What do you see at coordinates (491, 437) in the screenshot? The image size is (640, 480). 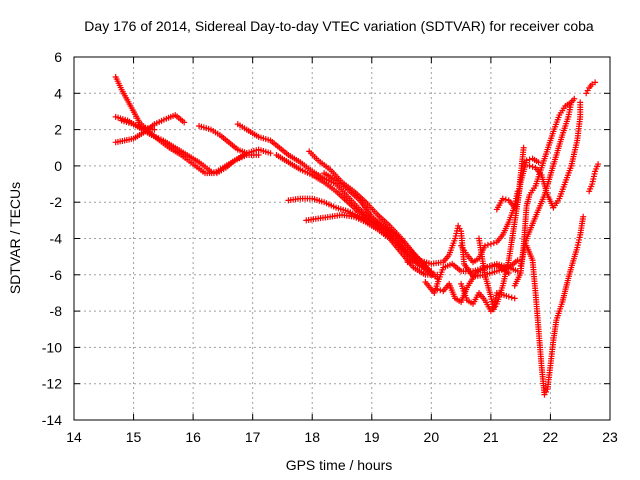 I see `x-tick-label: 21` at bounding box center [491, 437].